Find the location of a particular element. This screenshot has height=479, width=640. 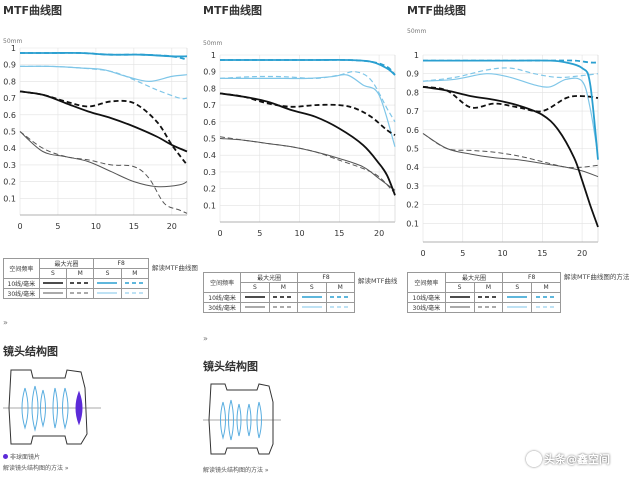

quote-mark: » is located at coordinates (205, 338).